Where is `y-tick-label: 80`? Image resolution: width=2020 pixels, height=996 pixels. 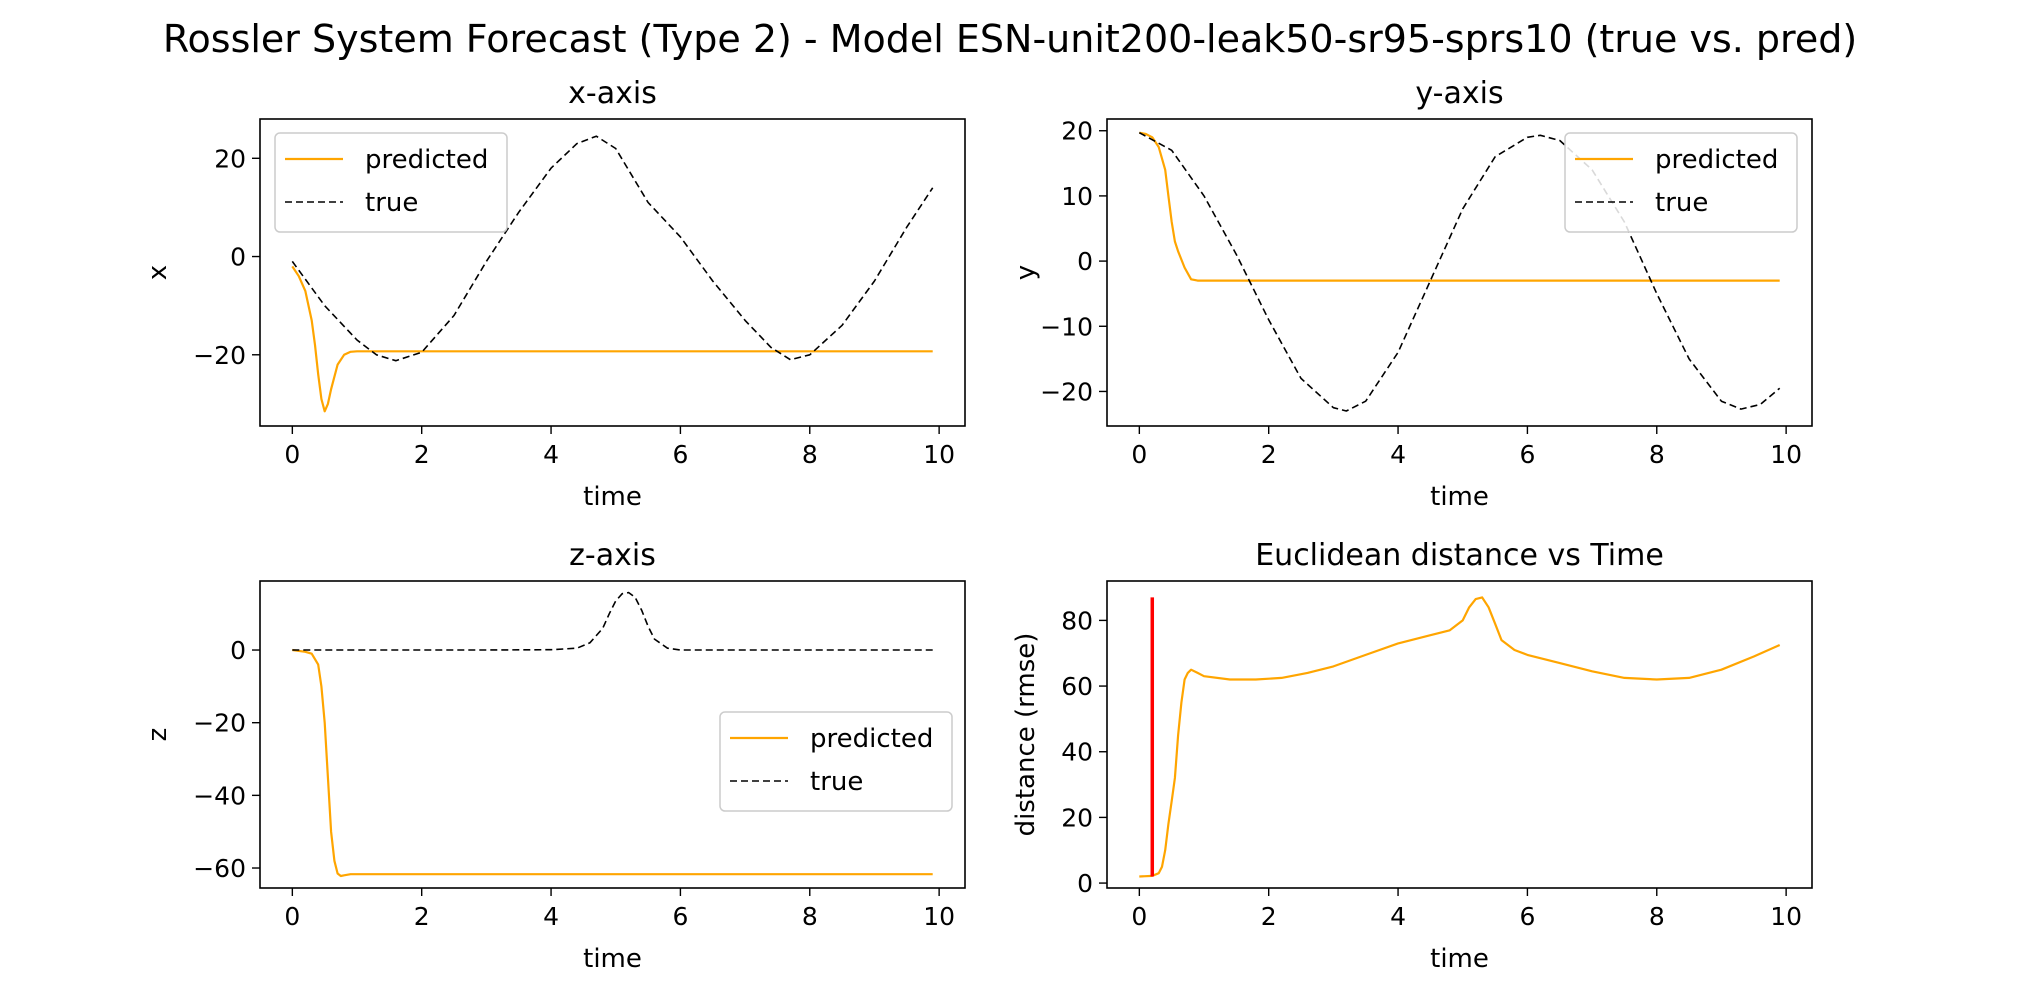 y-tick-label: 80 is located at coordinates (1077, 620).